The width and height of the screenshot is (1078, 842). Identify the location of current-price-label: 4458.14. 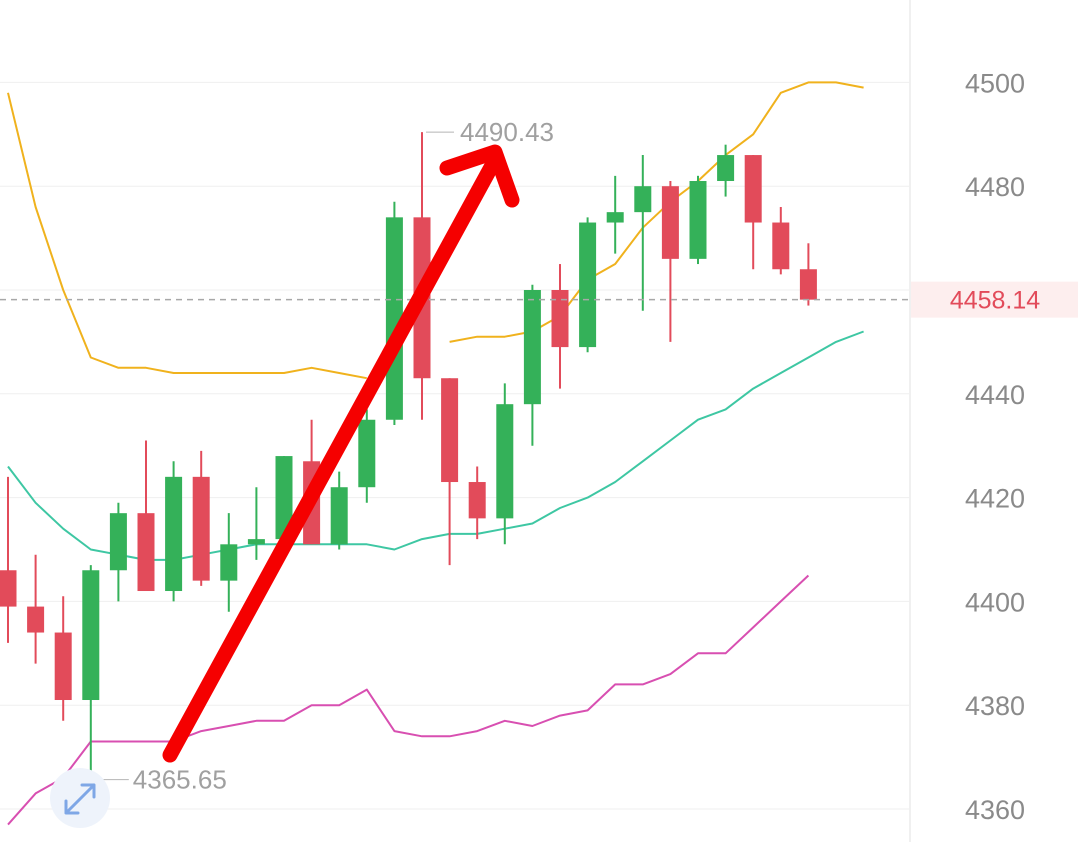
(995, 301).